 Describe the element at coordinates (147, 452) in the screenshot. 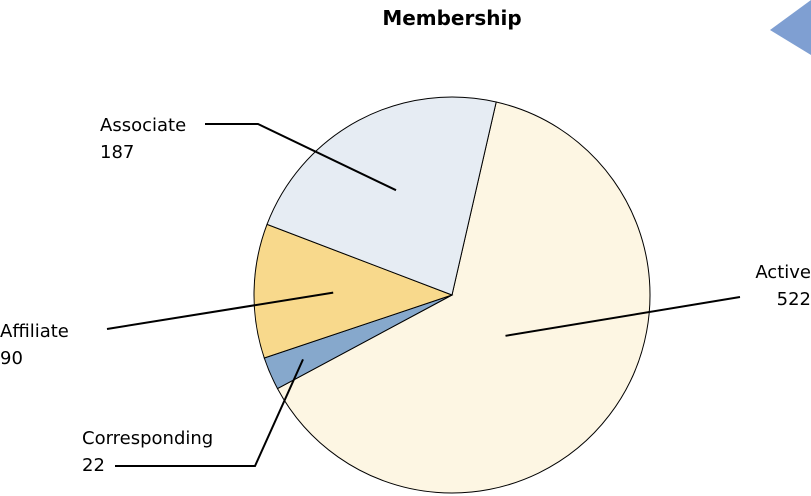

I see `slice-label-corresponding: Corresponding 22` at that location.